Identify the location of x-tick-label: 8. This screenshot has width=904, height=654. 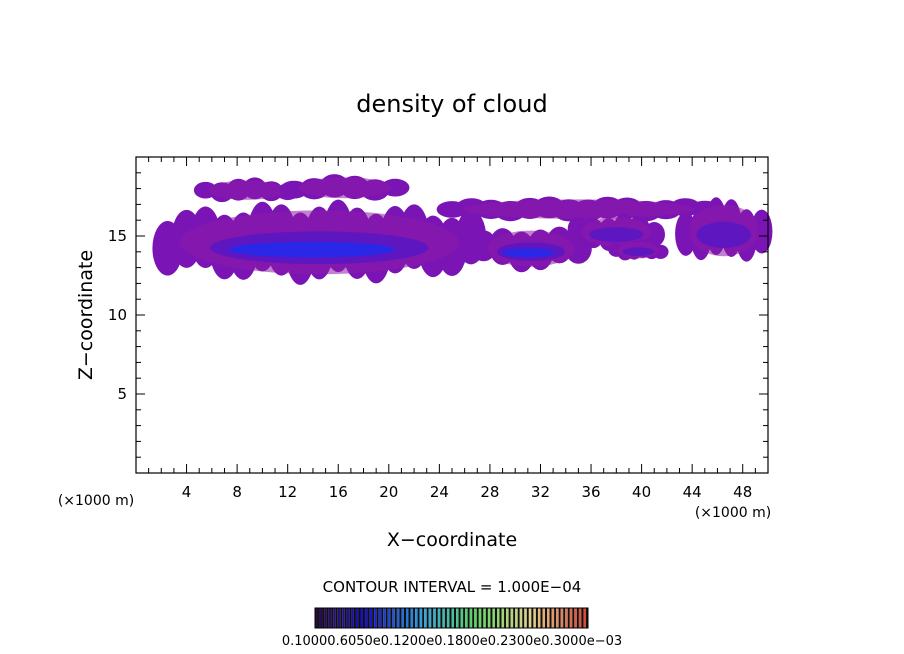
(237, 492).